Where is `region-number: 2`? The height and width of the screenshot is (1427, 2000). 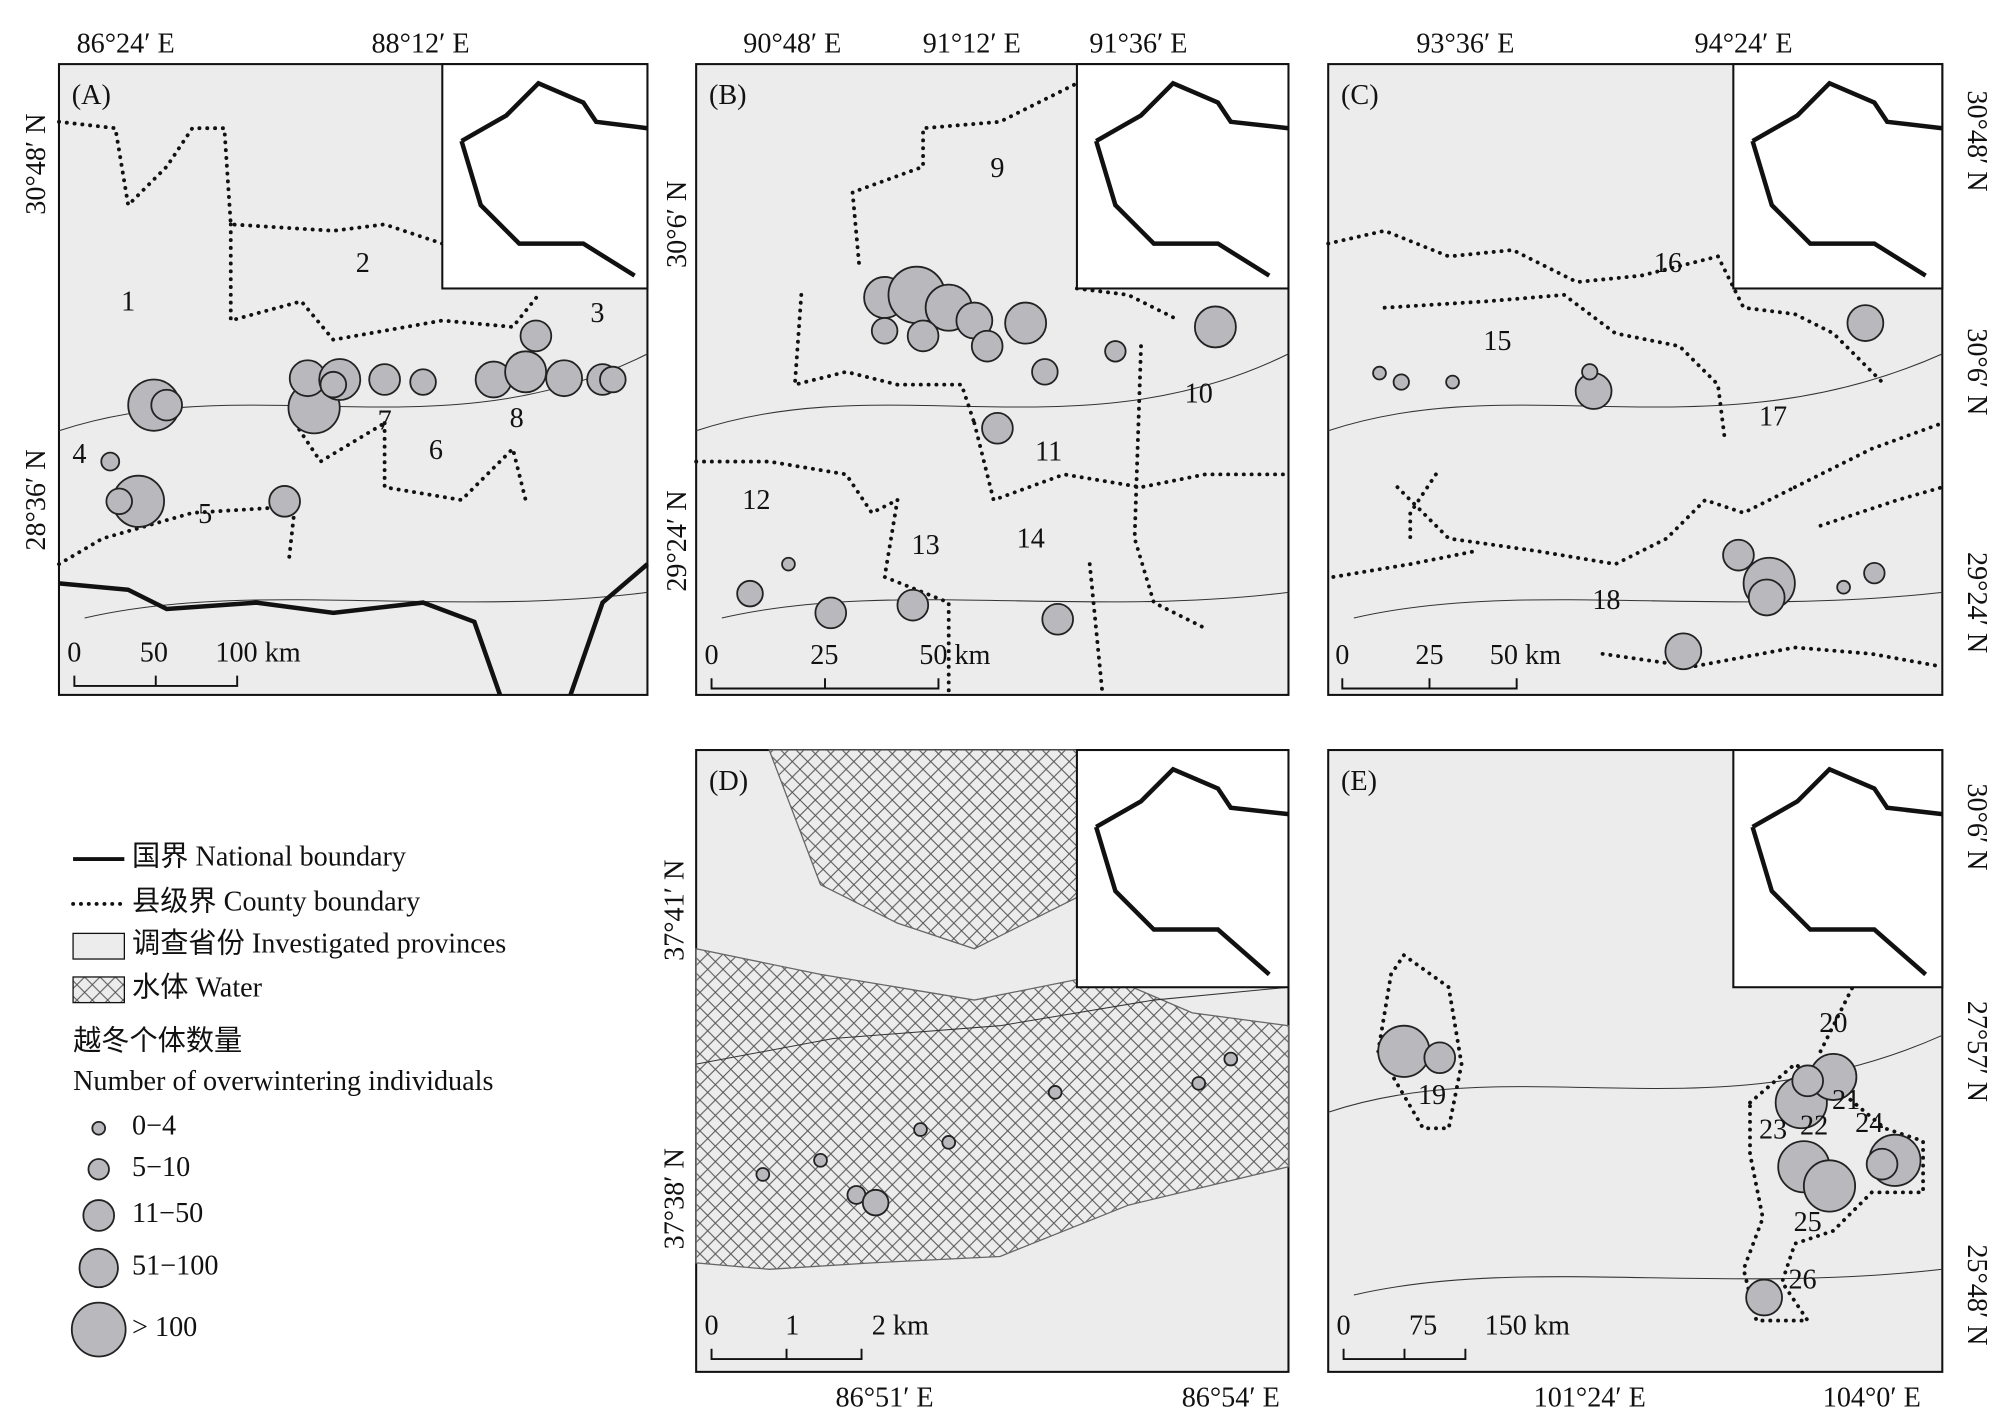 region-number: 2 is located at coordinates (363, 263).